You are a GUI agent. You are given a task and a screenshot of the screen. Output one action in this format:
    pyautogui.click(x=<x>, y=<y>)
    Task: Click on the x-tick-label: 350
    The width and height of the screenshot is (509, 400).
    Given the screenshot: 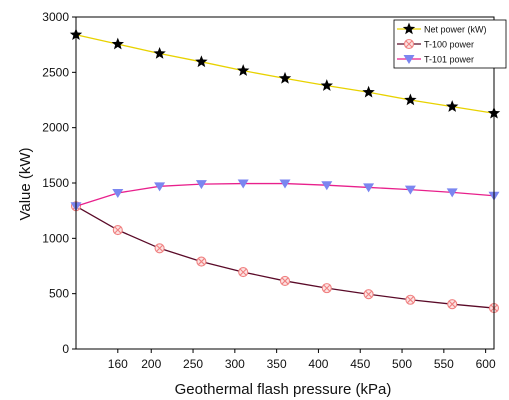 What is the action you would take?
    pyautogui.click(x=277, y=364)
    